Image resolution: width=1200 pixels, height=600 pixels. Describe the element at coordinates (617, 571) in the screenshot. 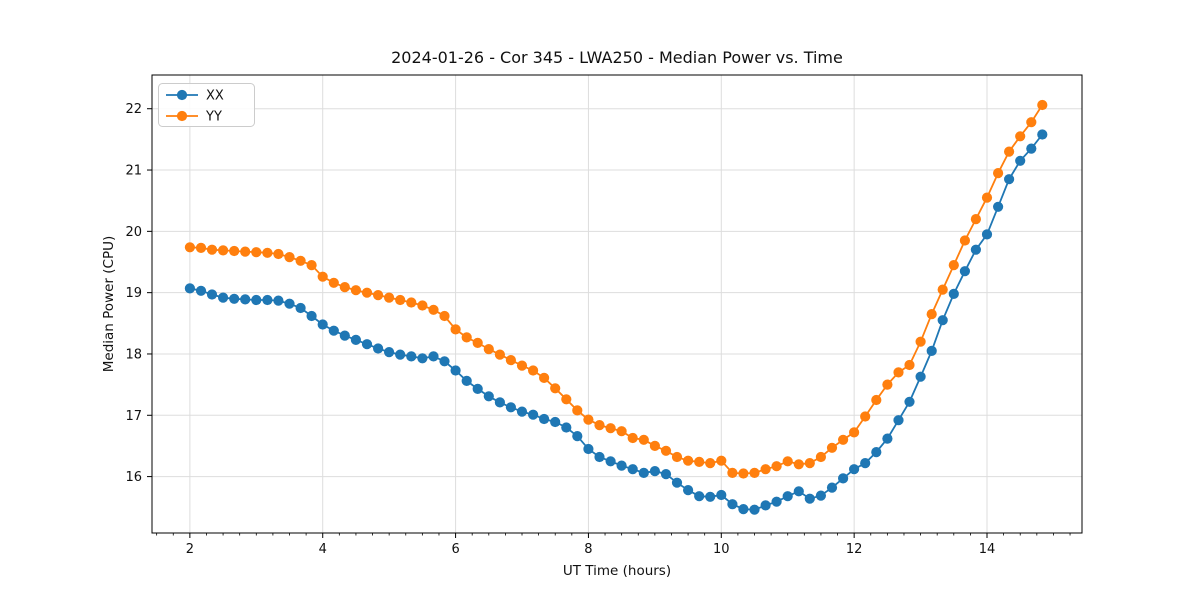

I see `x-axis-label: UT Time (hours)` at that location.